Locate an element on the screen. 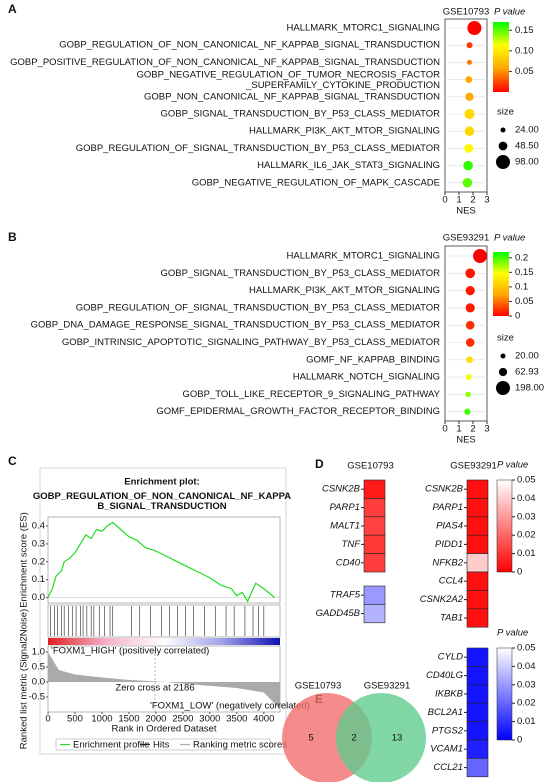 The width and height of the screenshot is (550, 782). x-tick-label: 2500 is located at coordinates (182, 719).